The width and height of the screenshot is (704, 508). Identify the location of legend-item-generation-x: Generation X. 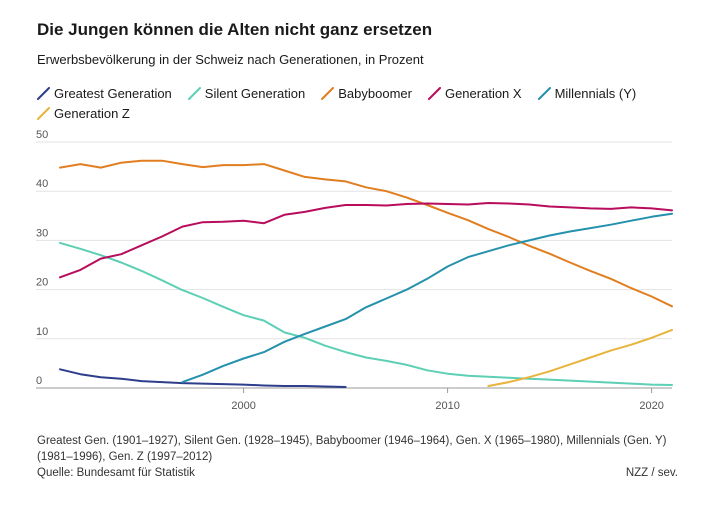
(474, 93).